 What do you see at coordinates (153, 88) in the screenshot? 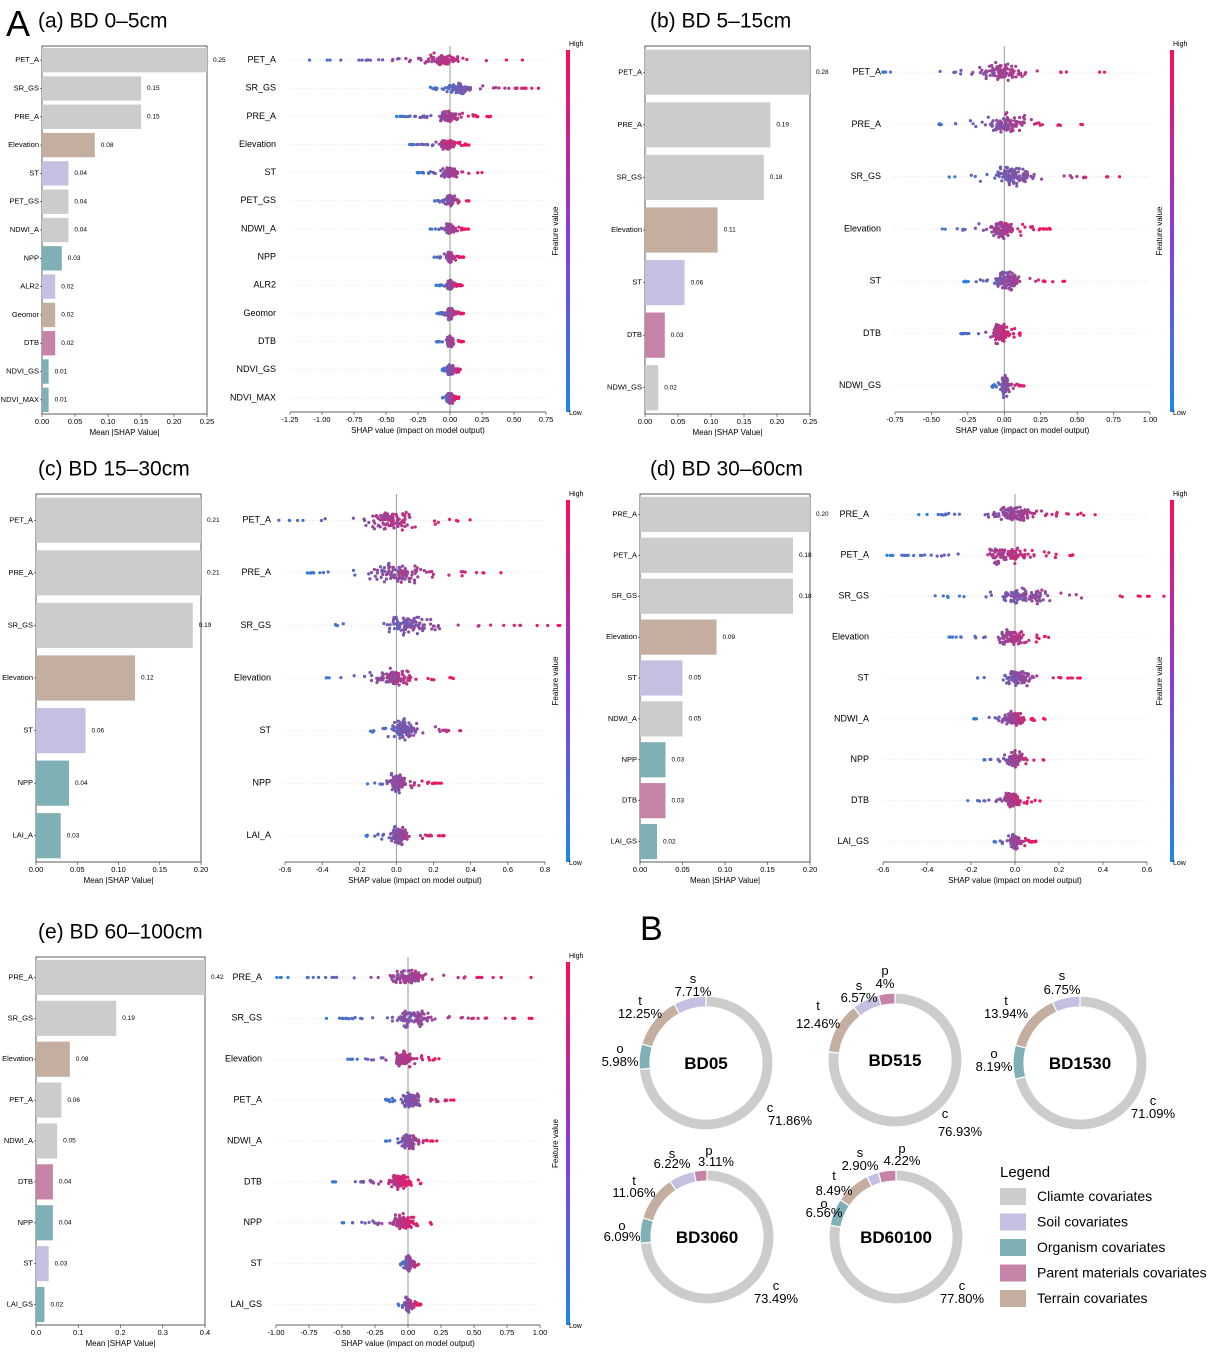
I see `bar-value-label: 0.15` at bounding box center [153, 88].